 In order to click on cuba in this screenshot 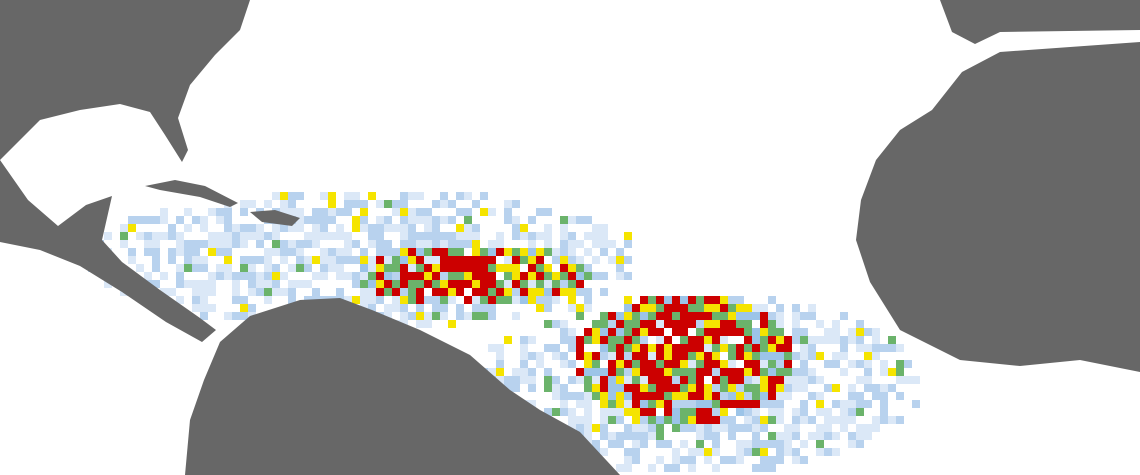, I will do `click(191, 193)`.